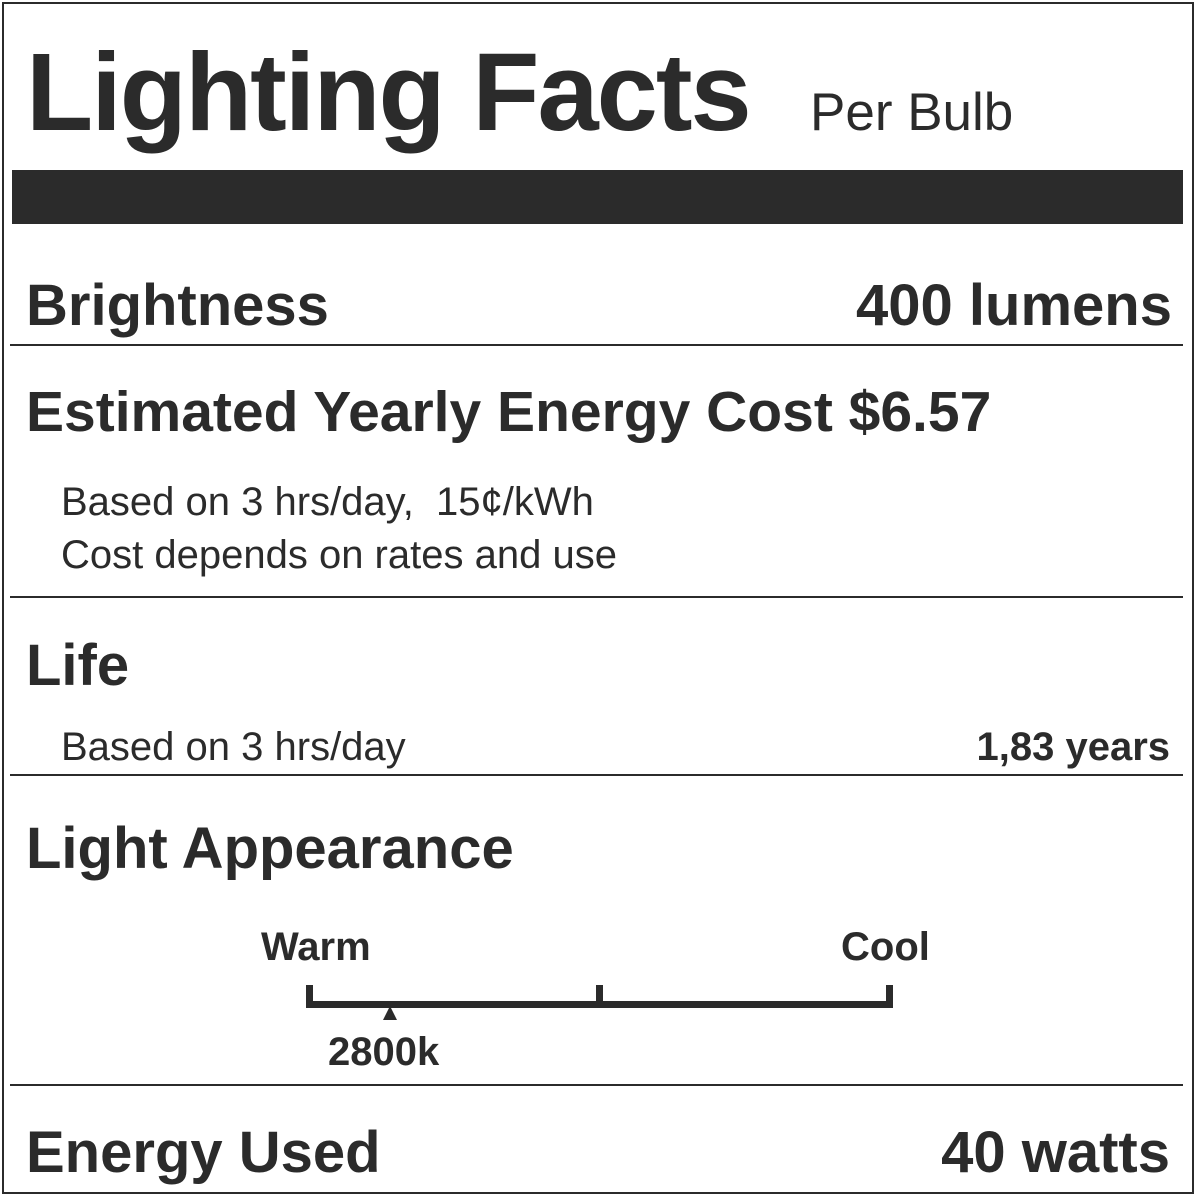  Describe the element at coordinates (270, 848) in the screenshot. I see `appearance-label: Light Appearance` at that location.